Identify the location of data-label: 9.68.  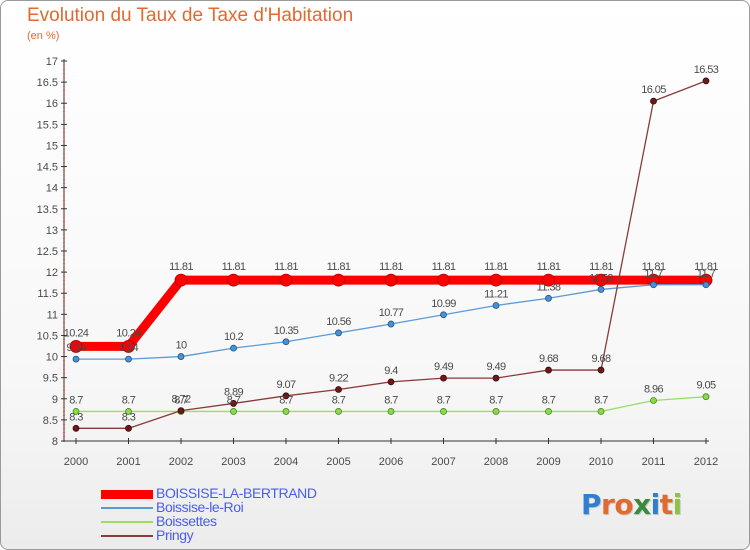
(548, 359).